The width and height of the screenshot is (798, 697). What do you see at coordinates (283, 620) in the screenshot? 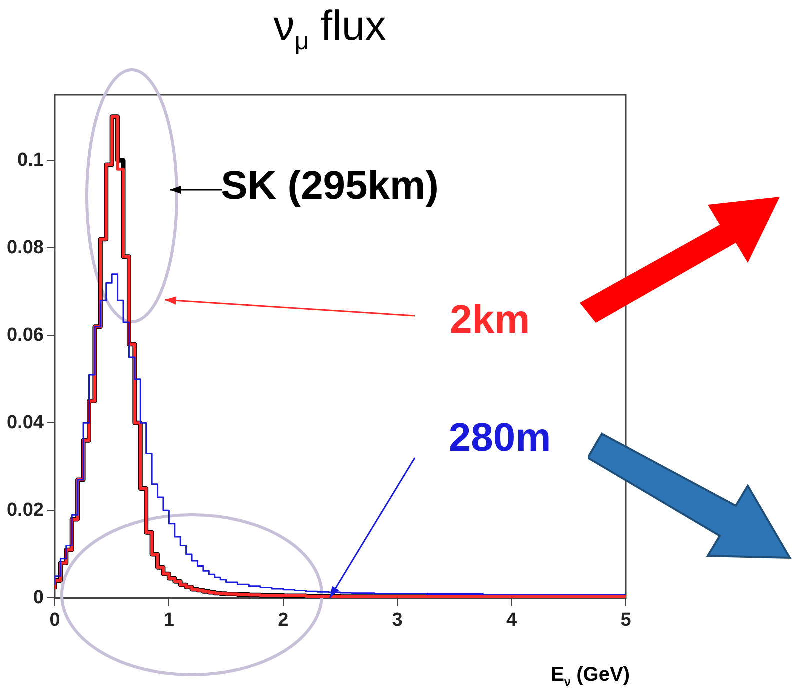
I see `x-tick-label: 2` at bounding box center [283, 620].